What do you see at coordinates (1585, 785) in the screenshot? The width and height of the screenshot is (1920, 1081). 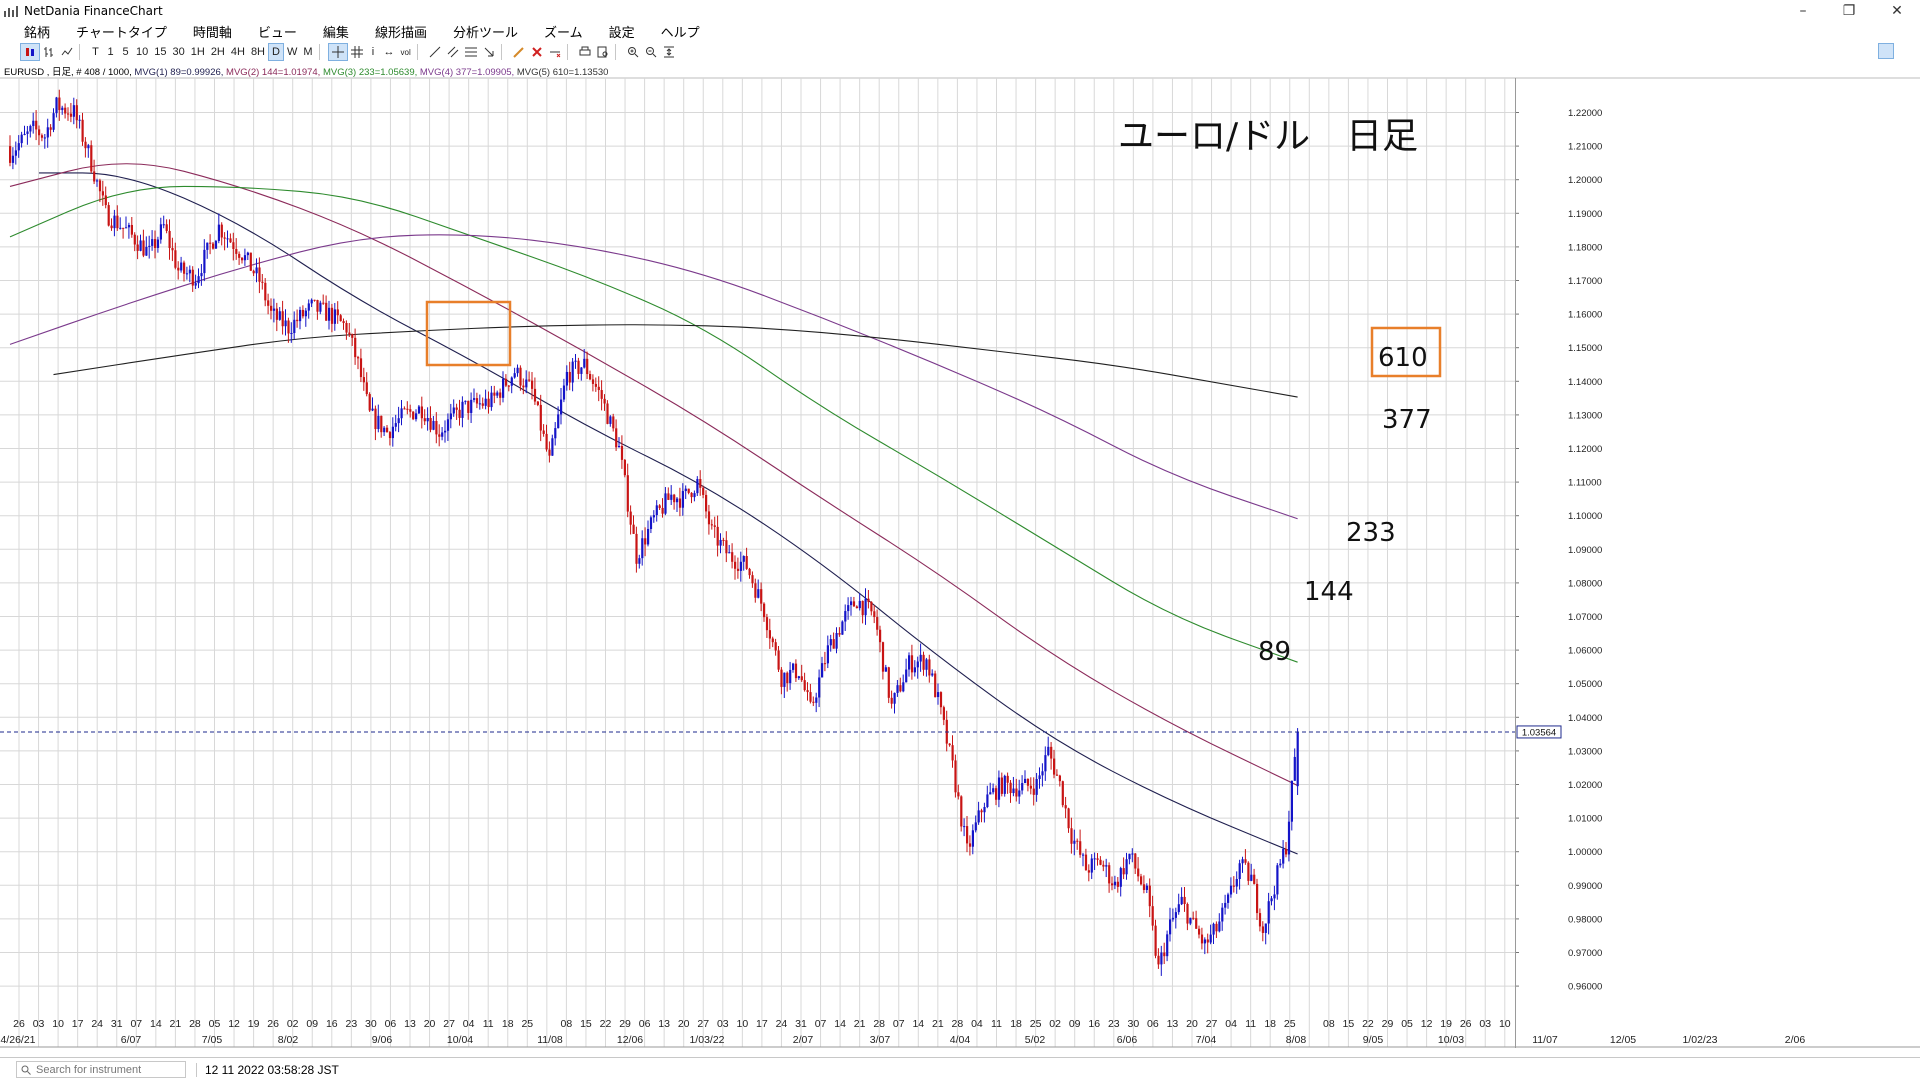 I see `price-tick-label: 1.02000` at bounding box center [1585, 785].